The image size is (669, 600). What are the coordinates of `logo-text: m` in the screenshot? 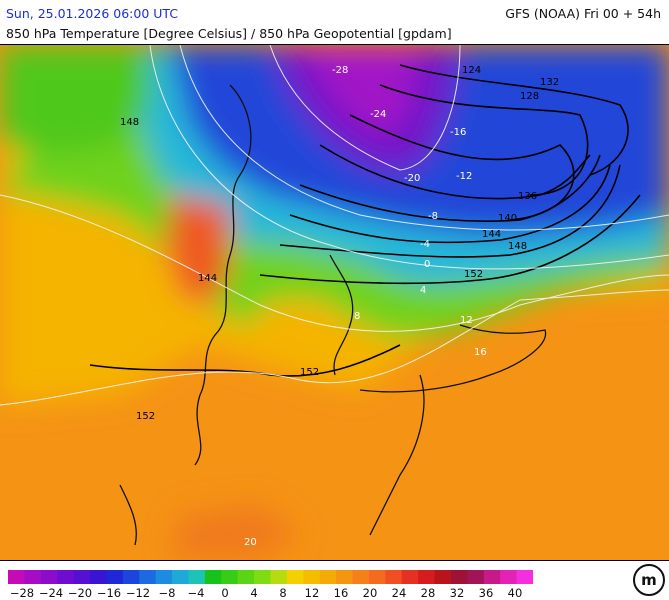 It's located at (649, 580).